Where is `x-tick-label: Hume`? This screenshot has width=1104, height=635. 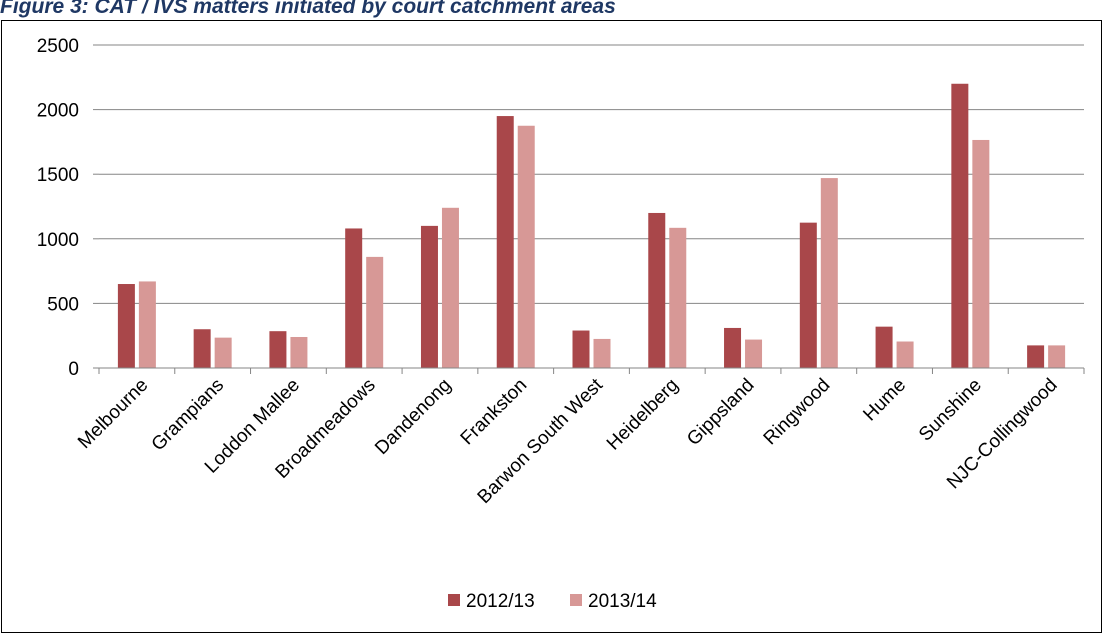
x-tick-label: Hume is located at coordinates (884, 400).